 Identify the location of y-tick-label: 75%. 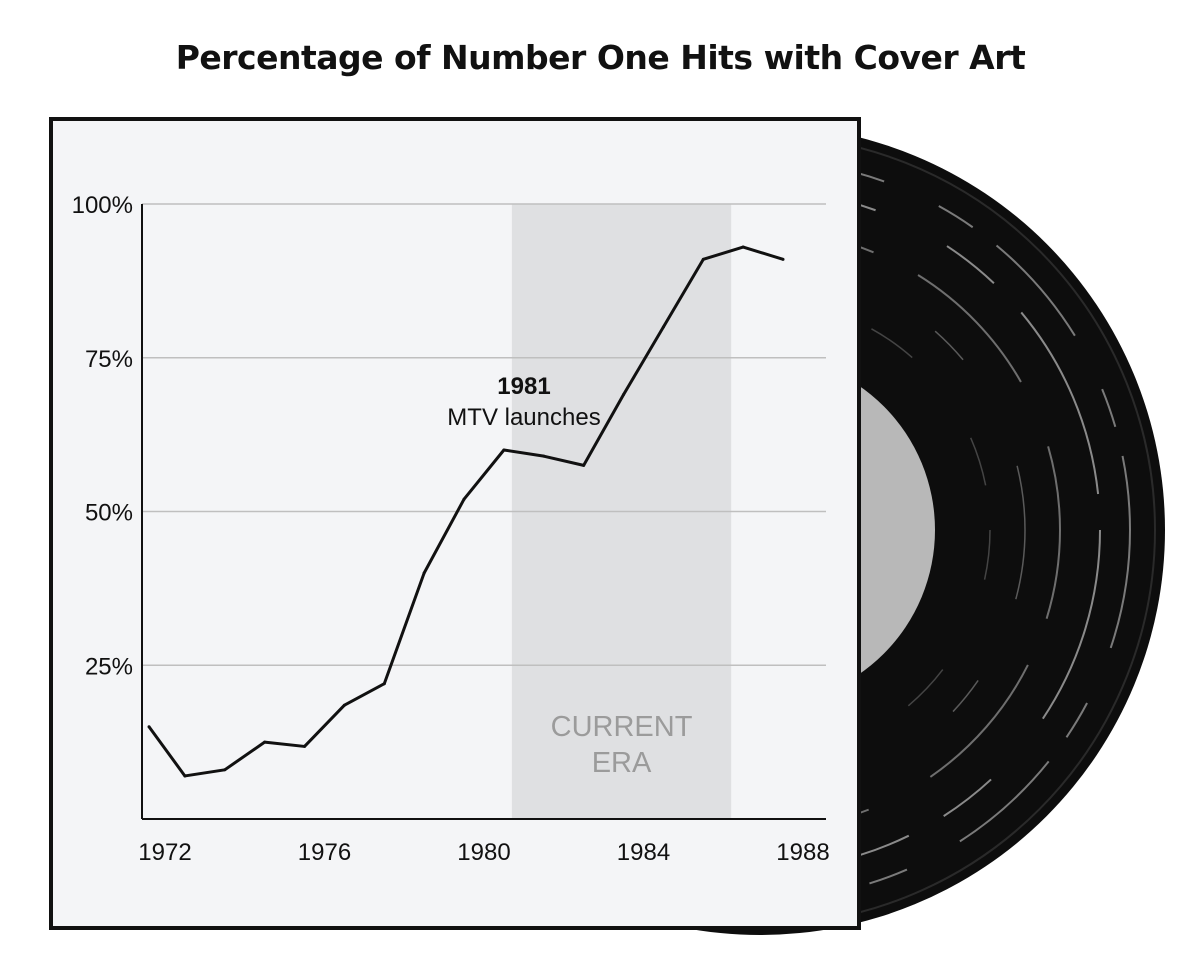
(109, 359).